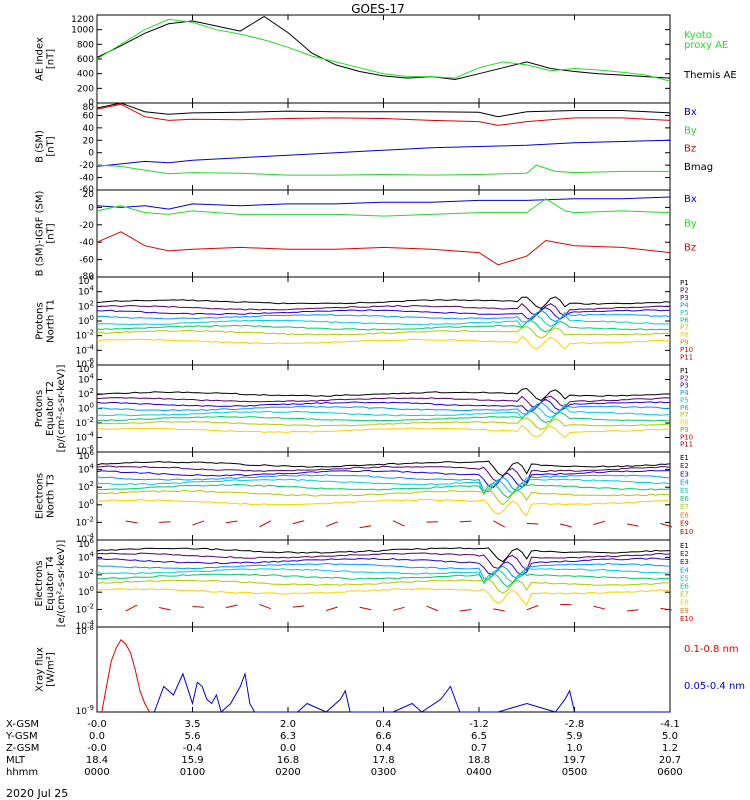  I want to click on x-axis-value: 6.3, so click(288, 736).